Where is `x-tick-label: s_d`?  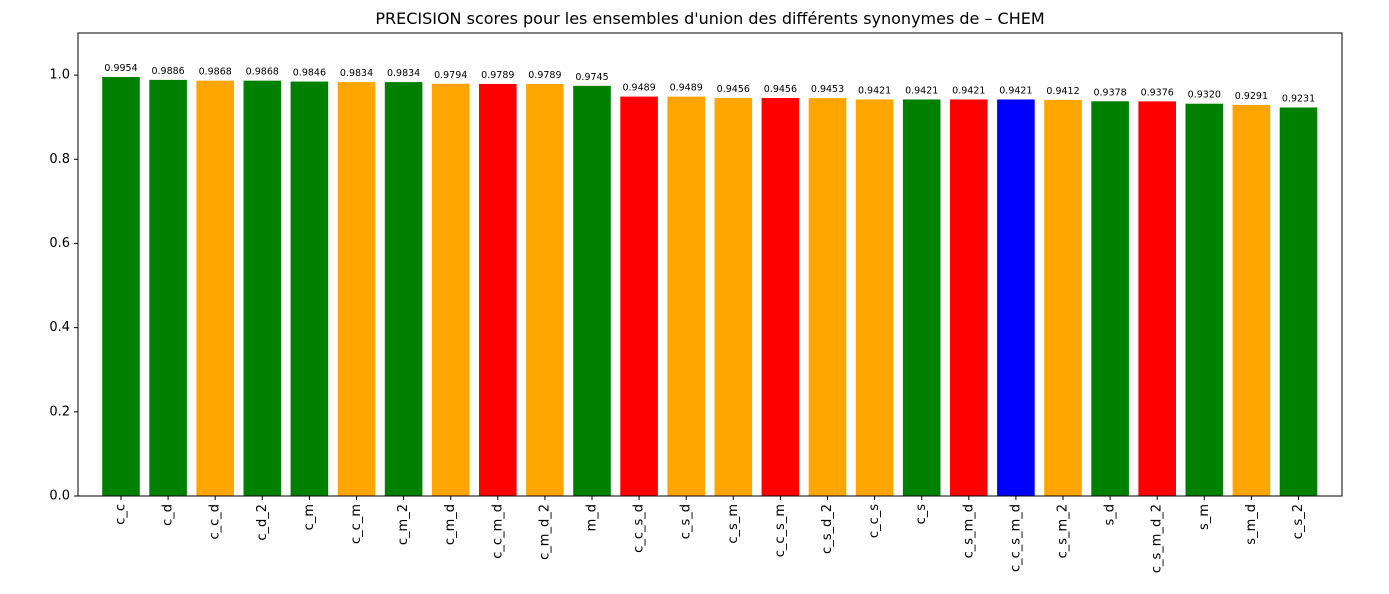 x-tick-label: s_d is located at coordinates (1110, 515).